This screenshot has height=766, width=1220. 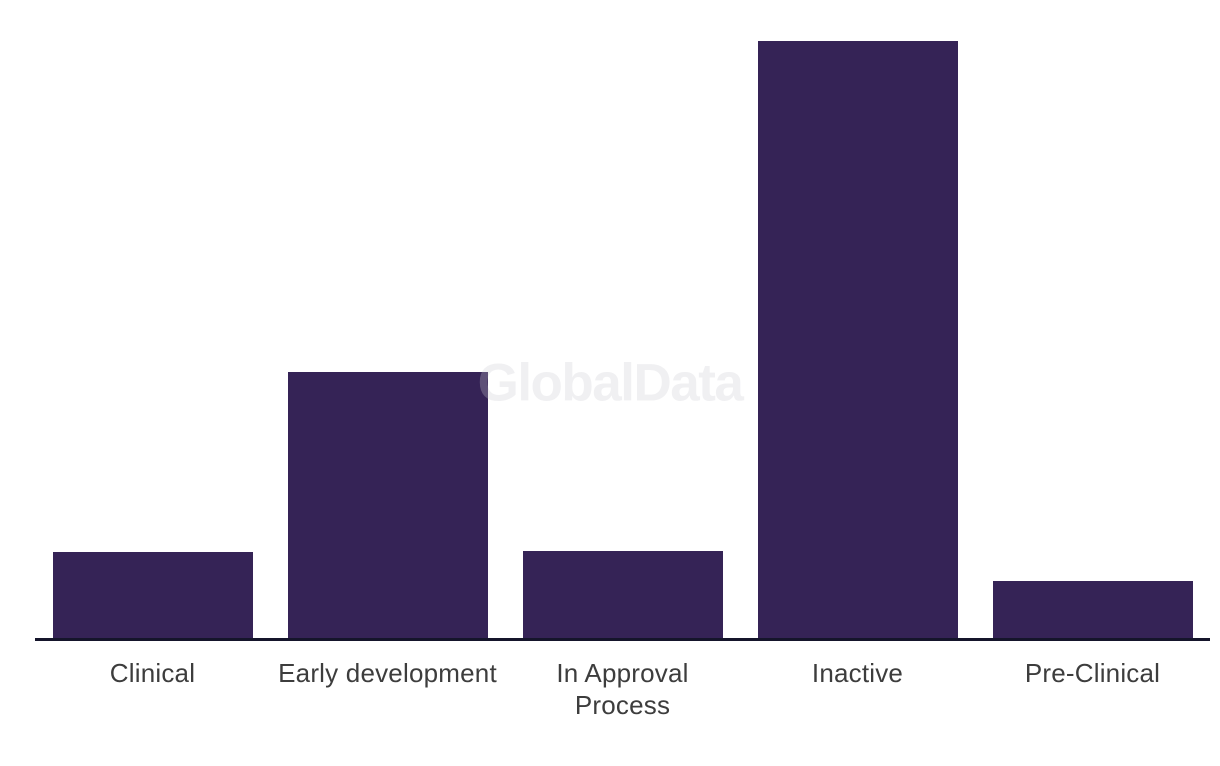 I want to click on x-axis-label: Inactive, so click(x=857, y=673).